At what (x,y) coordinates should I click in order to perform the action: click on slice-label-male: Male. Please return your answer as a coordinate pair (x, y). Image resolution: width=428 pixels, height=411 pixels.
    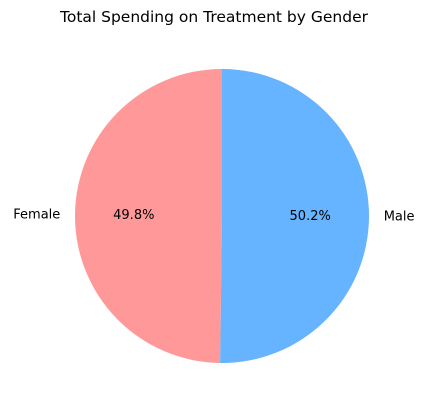
    Looking at the image, I should click on (399, 217).